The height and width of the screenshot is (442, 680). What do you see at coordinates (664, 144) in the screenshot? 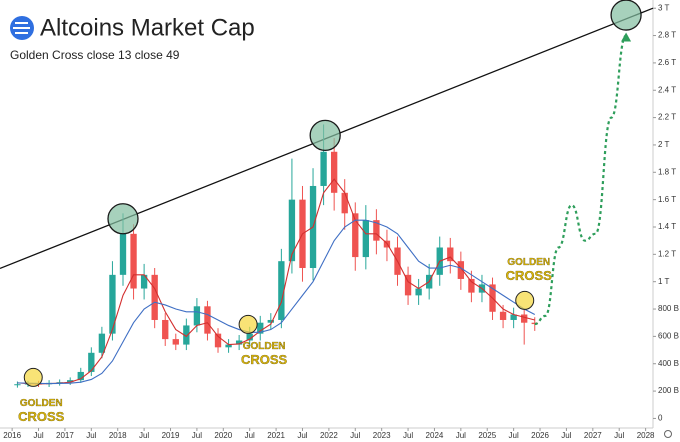
I see `y-tick-label: 2 T` at bounding box center [664, 144].